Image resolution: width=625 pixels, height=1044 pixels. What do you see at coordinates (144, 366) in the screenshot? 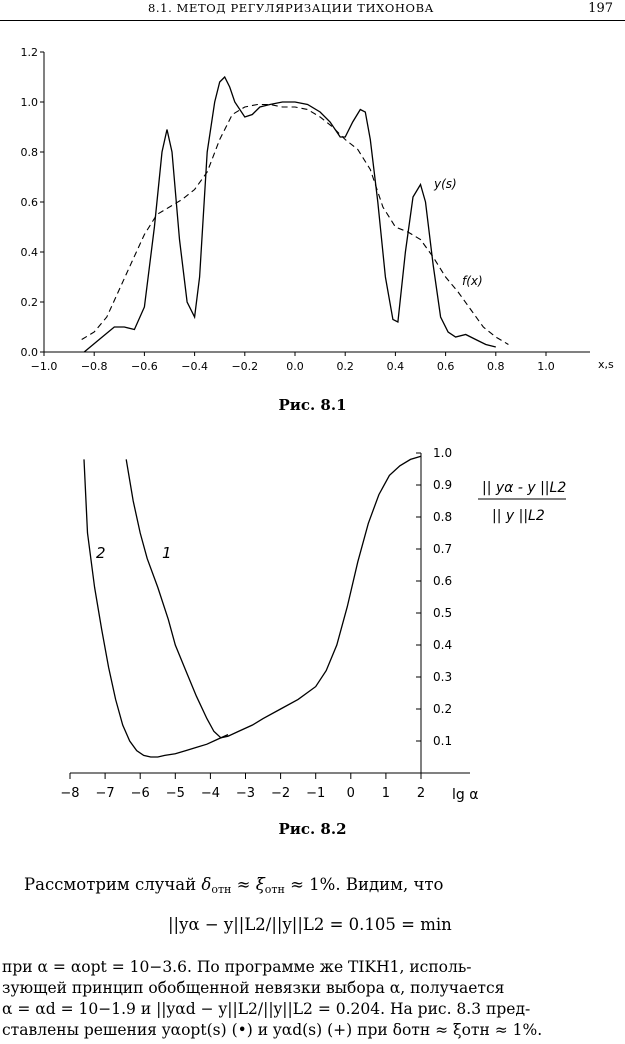
I see `fig1-x-tick-label: −0.6` at bounding box center [144, 366].